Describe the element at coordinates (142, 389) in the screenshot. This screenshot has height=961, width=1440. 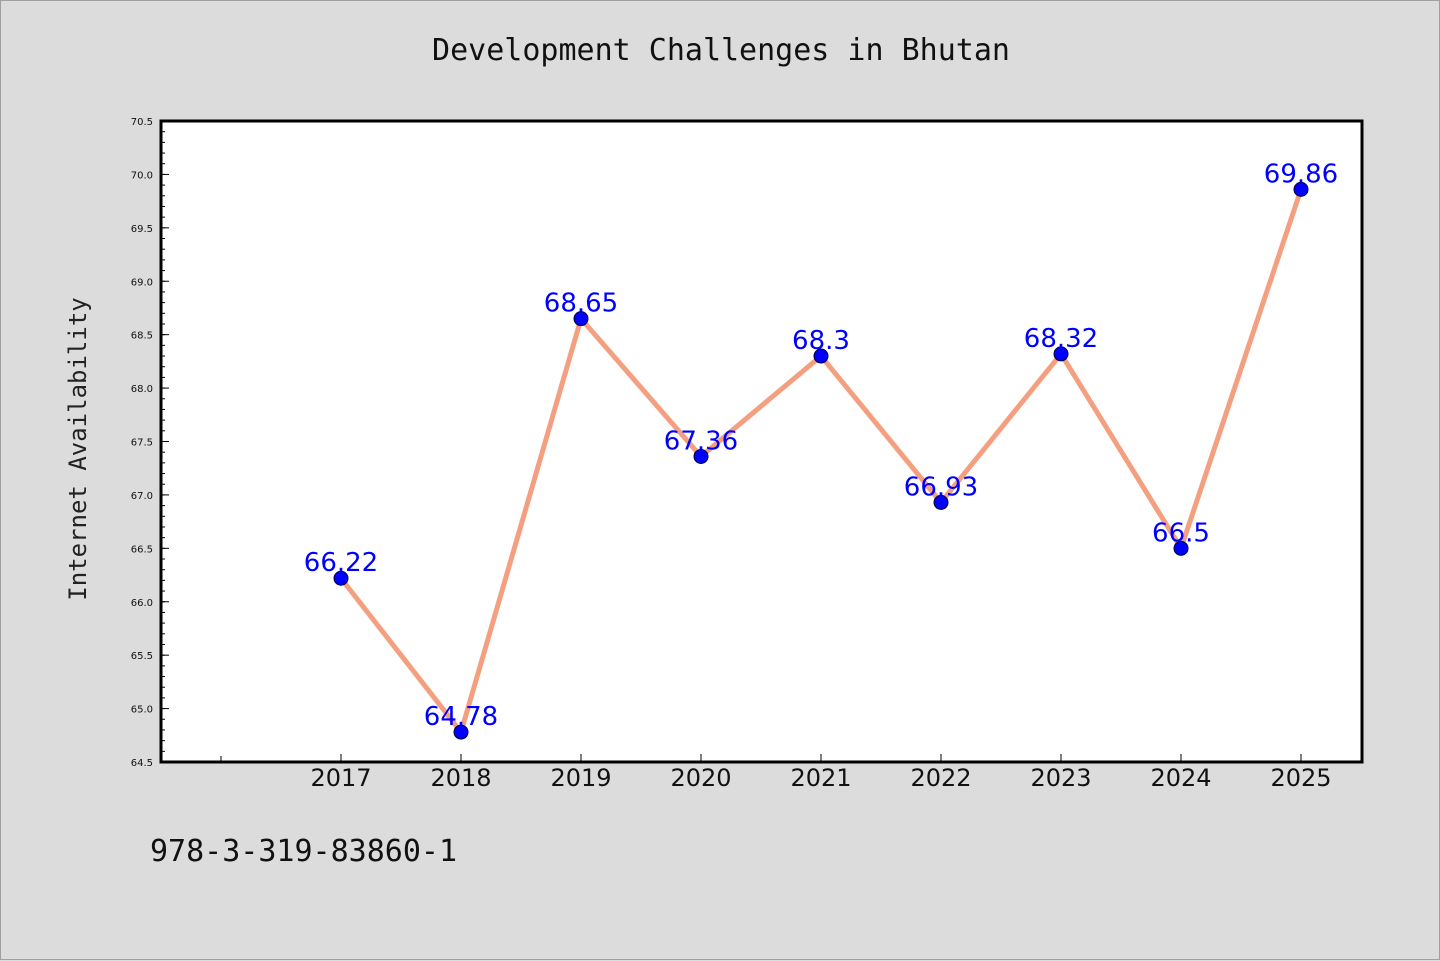
I see `y-tick-label: 68.0` at that location.